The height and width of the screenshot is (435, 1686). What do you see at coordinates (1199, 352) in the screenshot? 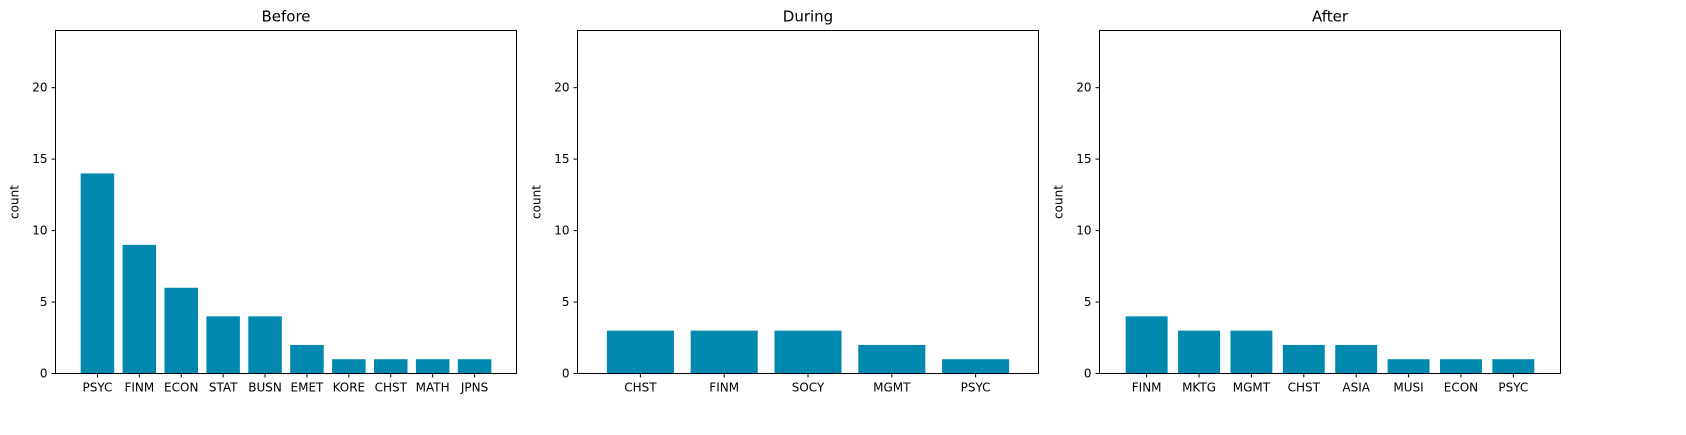
I see `bar-mktg` at bounding box center [1199, 352].